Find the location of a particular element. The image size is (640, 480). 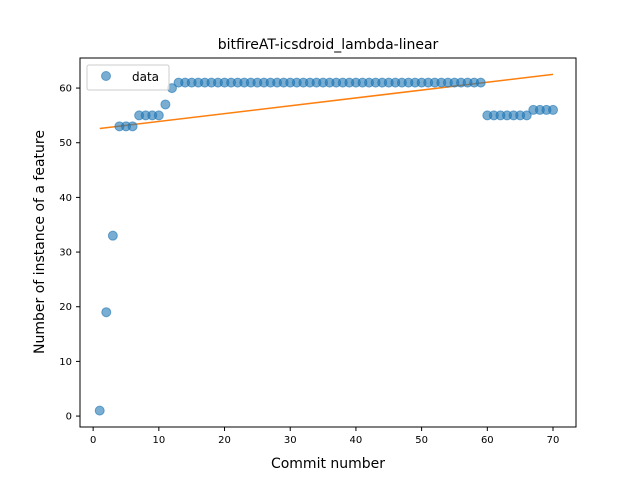

x-axis-label: Commit number is located at coordinates (328, 464).